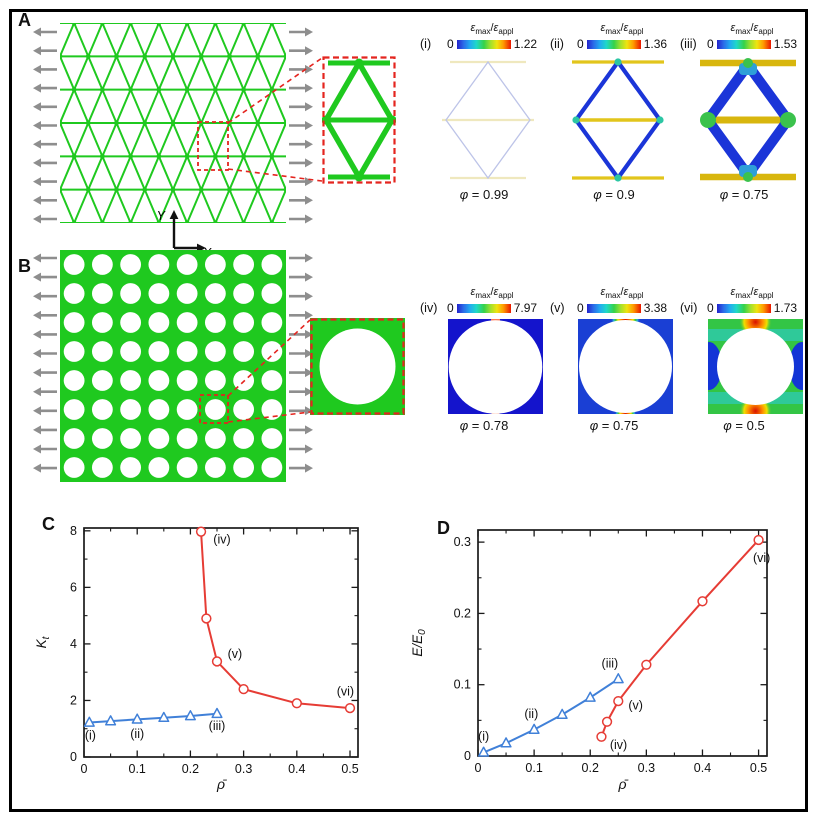  I want to click on strain-map-iv, so click(495, 367).